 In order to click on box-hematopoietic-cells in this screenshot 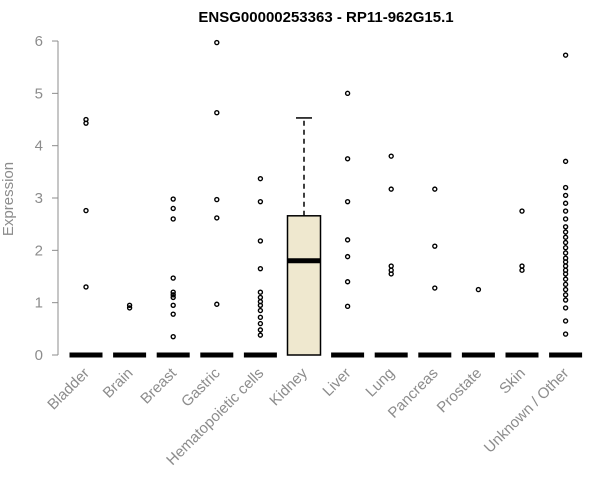, I will do `click(260, 266)`.